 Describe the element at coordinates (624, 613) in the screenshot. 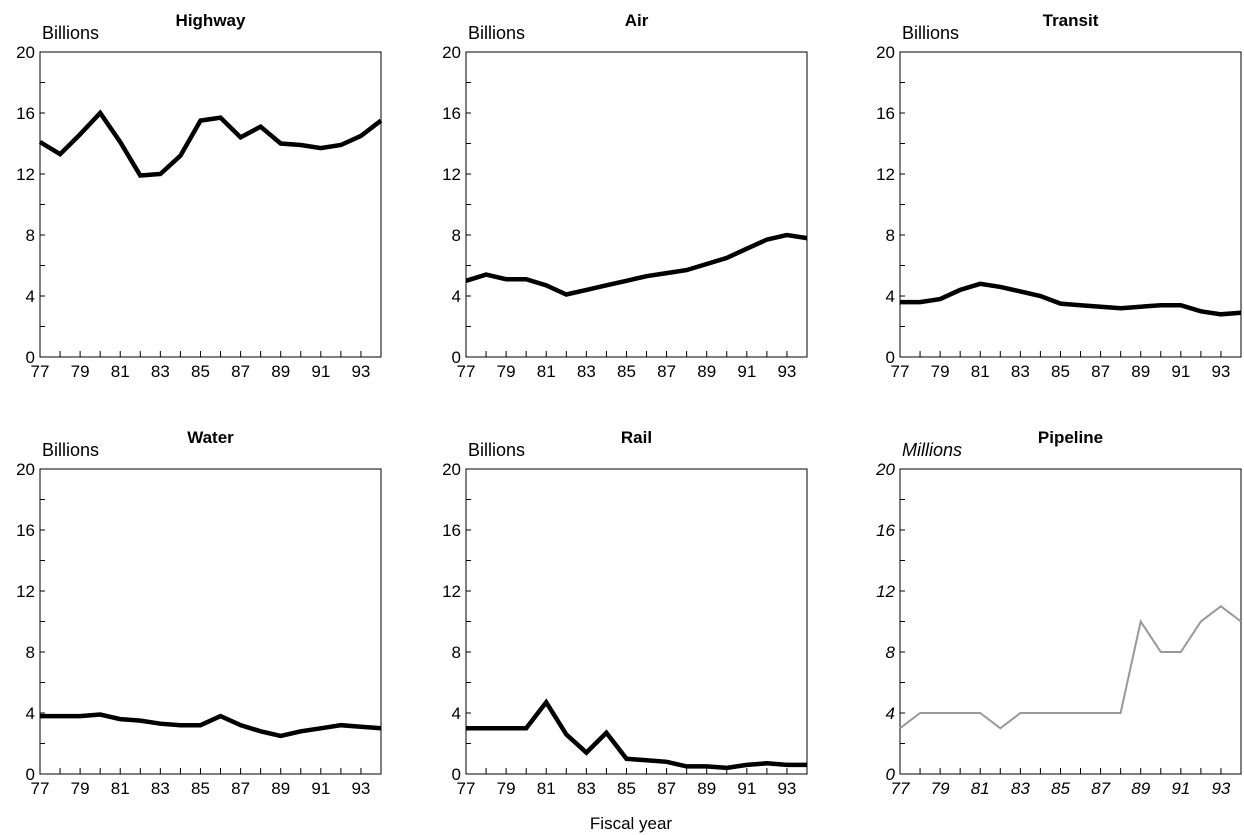

I see `panel-rail: RailBillions04812162077 79 81 83 85 87 89 91 93` at that location.